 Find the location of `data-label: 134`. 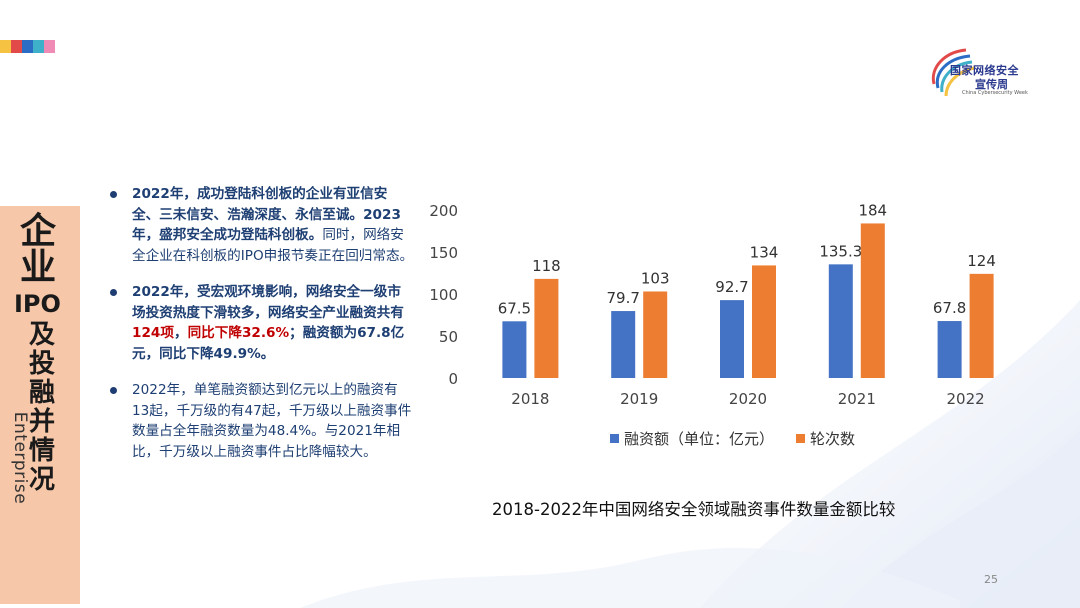

data-label: 134 is located at coordinates (764, 252).